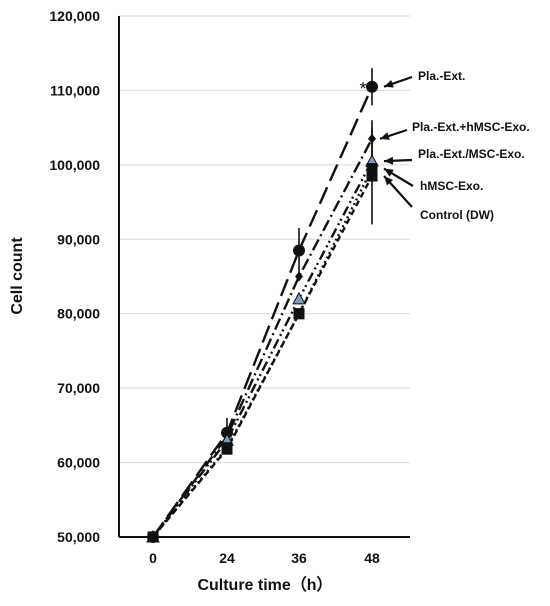 Image resolution: width=550 pixels, height=606 pixels. I want to click on x-tick-label: 36, so click(299, 558).